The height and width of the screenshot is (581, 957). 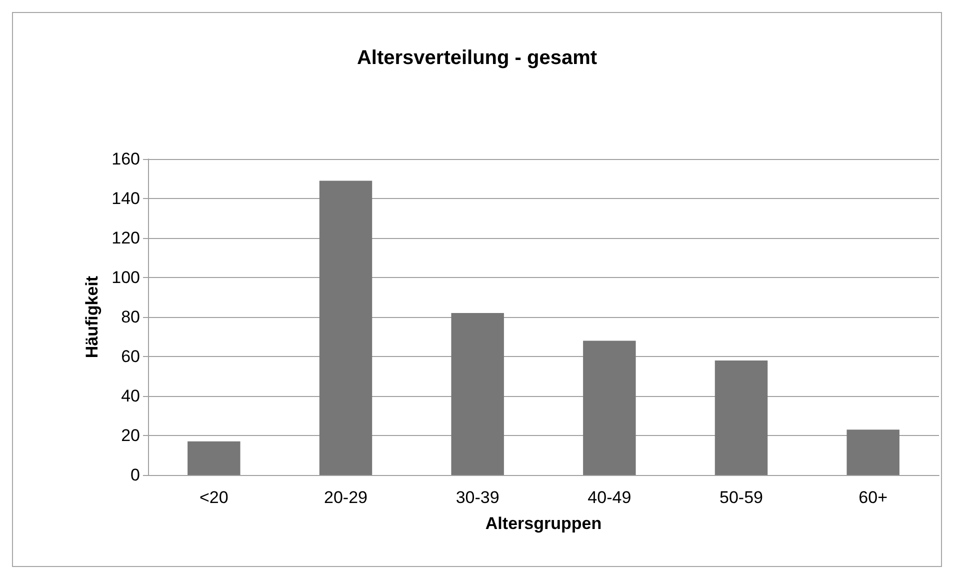 I want to click on x-tick-label: 40-49, so click(x=610, y=497).